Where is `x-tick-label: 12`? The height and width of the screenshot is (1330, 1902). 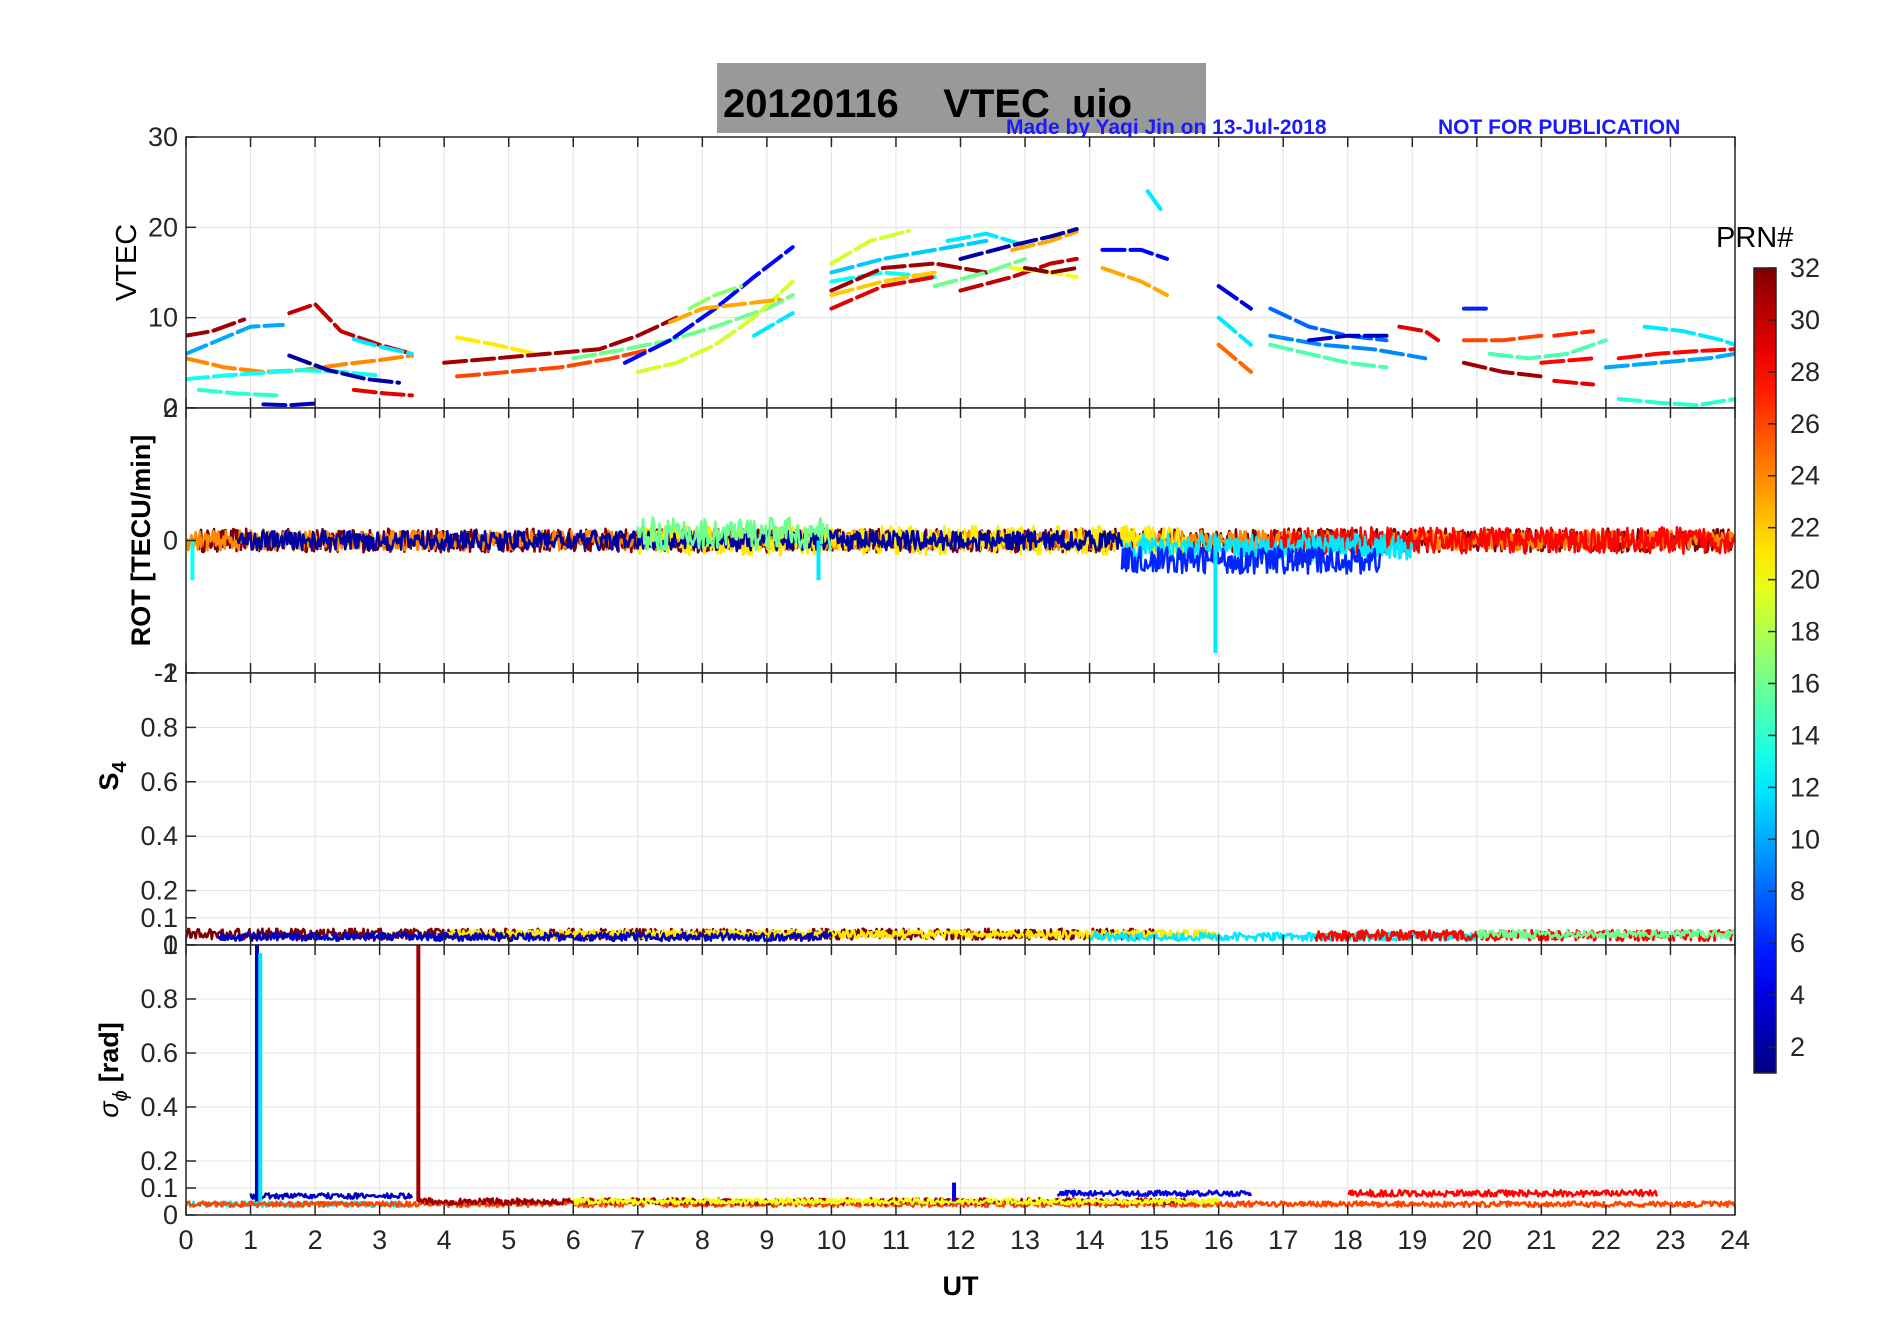
x-tick-label: 12 is located at coordinates (960, 1240).